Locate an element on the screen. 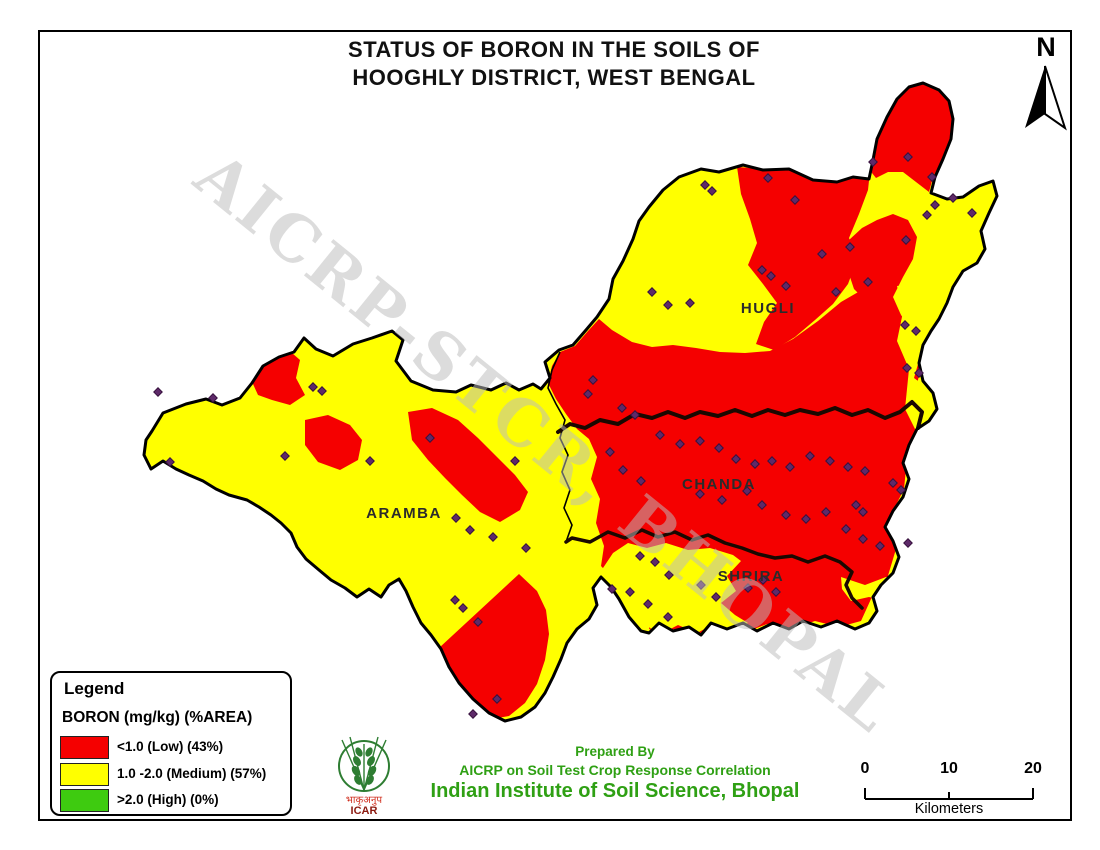 The width and height of the screenshot is (1100, 850). scalebar-tick-0: 0 is located at coordinates (865, 768).